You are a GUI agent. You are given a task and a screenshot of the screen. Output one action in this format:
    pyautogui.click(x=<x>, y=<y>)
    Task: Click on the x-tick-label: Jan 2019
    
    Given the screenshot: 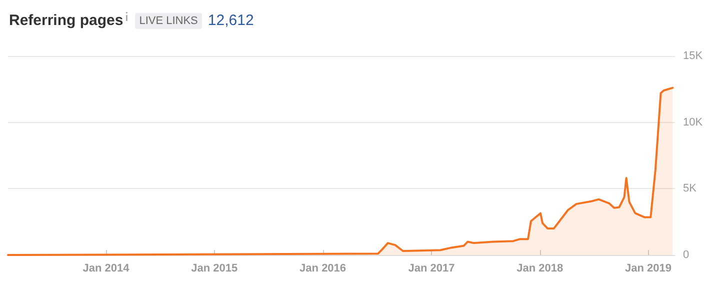 What is the action you would take?
    pyautogui.click(x=648, y=268)
    